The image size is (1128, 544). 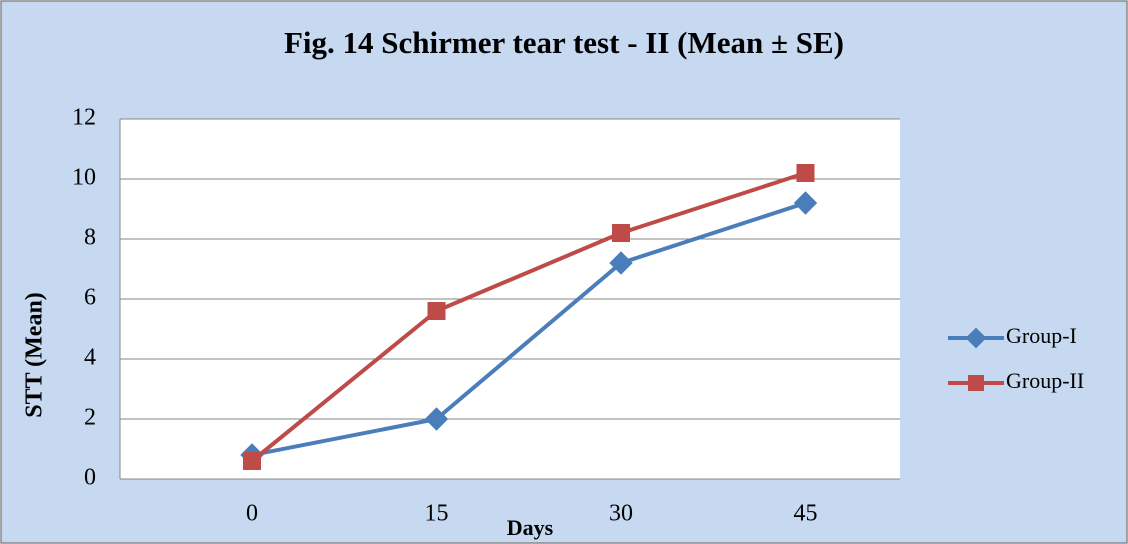 I want to click on legend-label: Group-I, so click(x=1041, y=335).